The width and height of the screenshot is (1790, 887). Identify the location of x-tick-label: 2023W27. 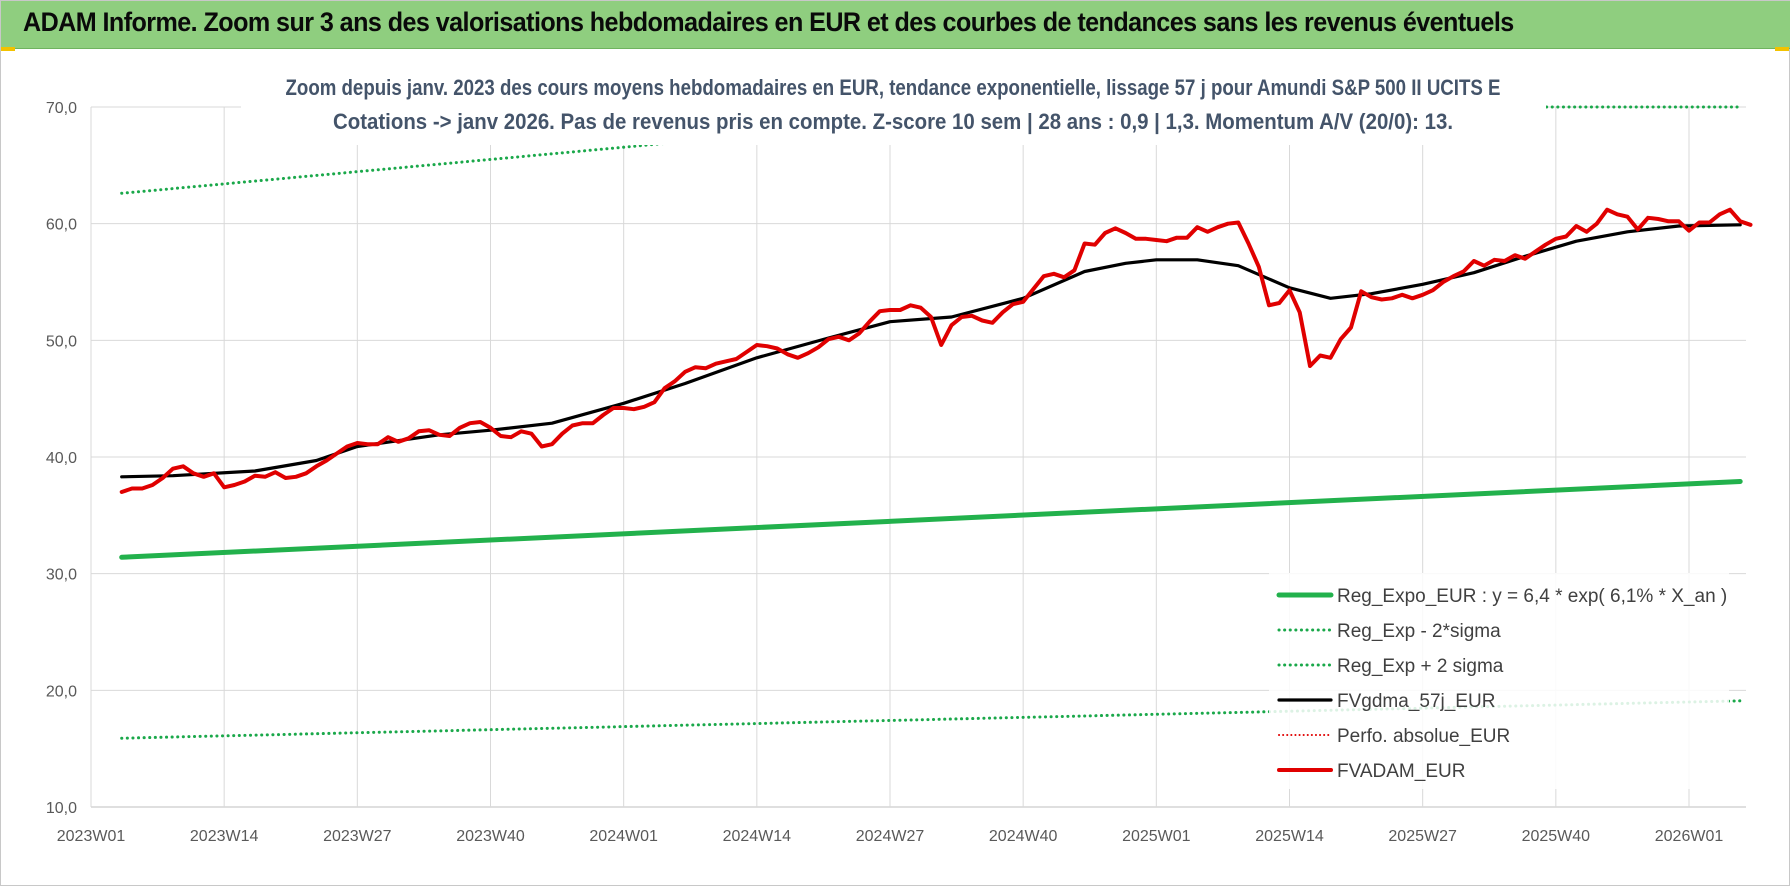
(357, 836).